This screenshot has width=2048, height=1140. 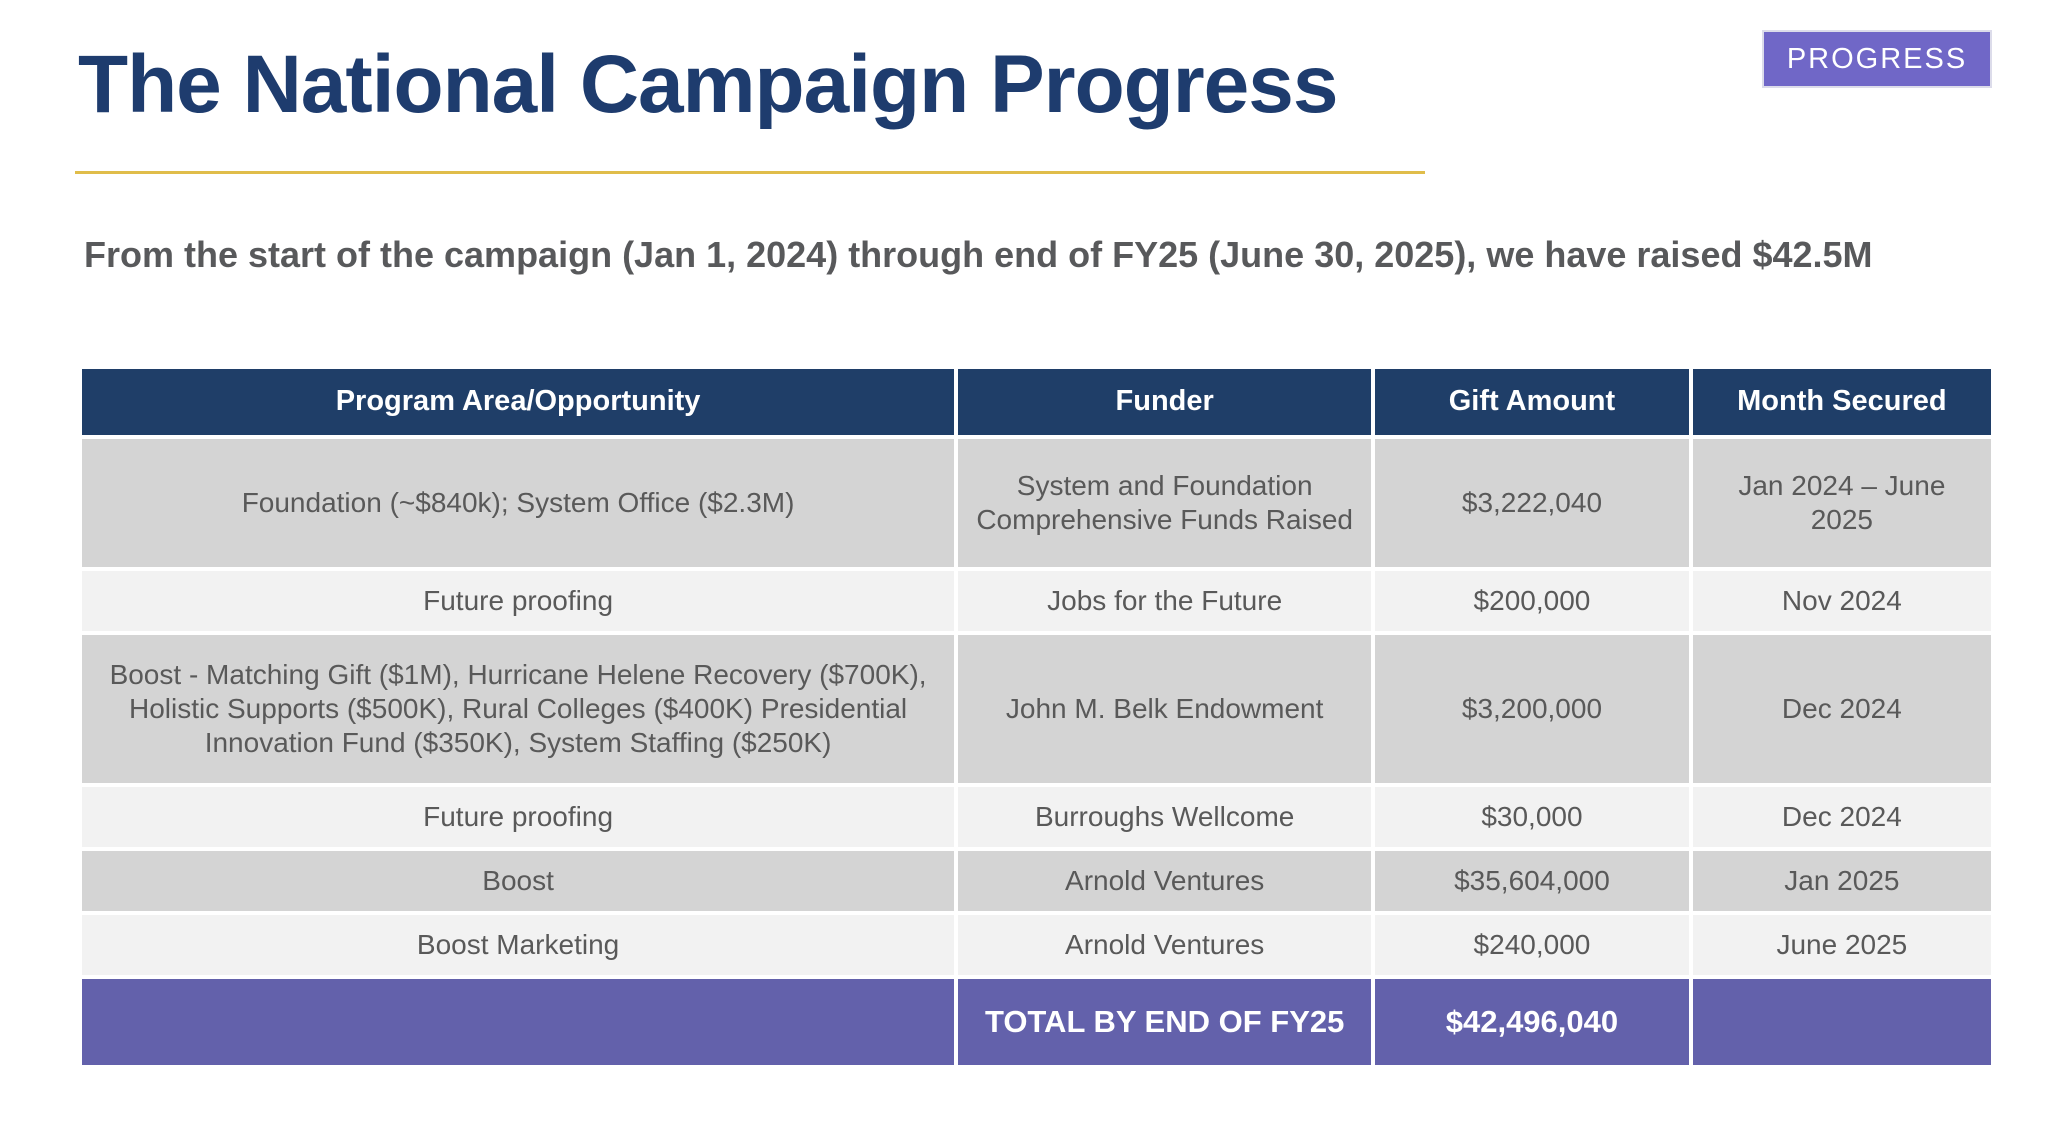 What do you see at coordinates (518, 945) in the screenshot?
I see `cell-program: Boost Marketing` at bounding box center [518, 945].